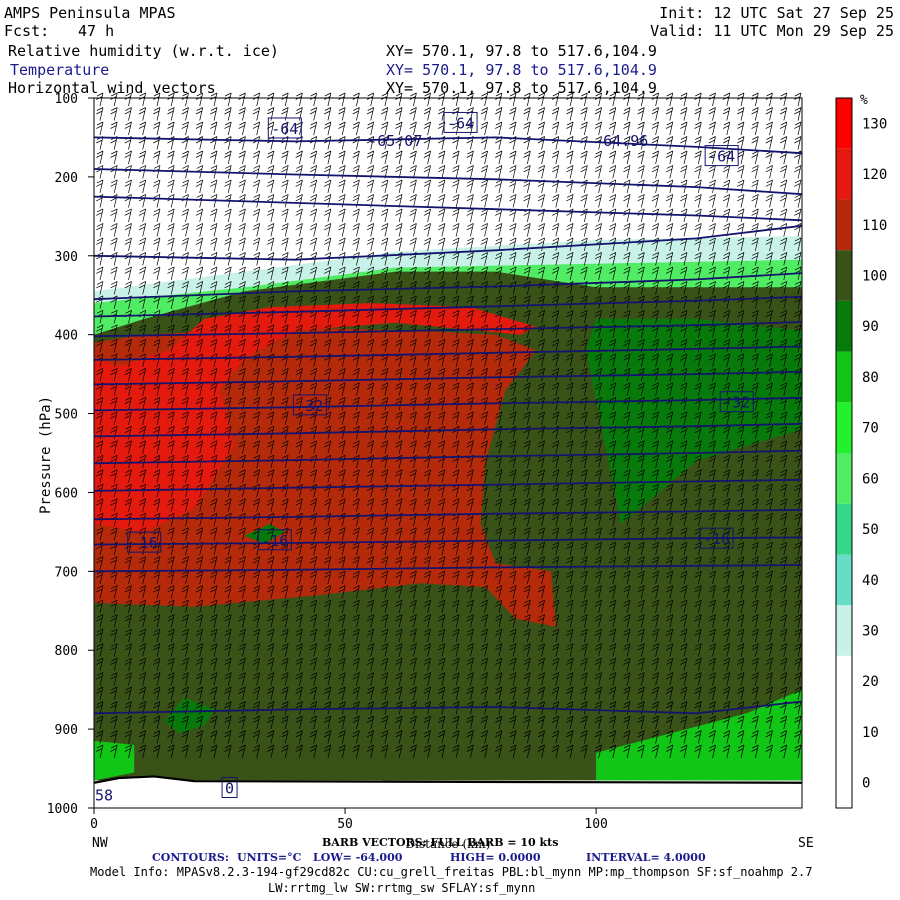  Describe the element at coordinates (521, 51) in the screenshot. I see `field-xy-rh: XY= 570.1, 97.8 to 517.6,104.9` at that location.